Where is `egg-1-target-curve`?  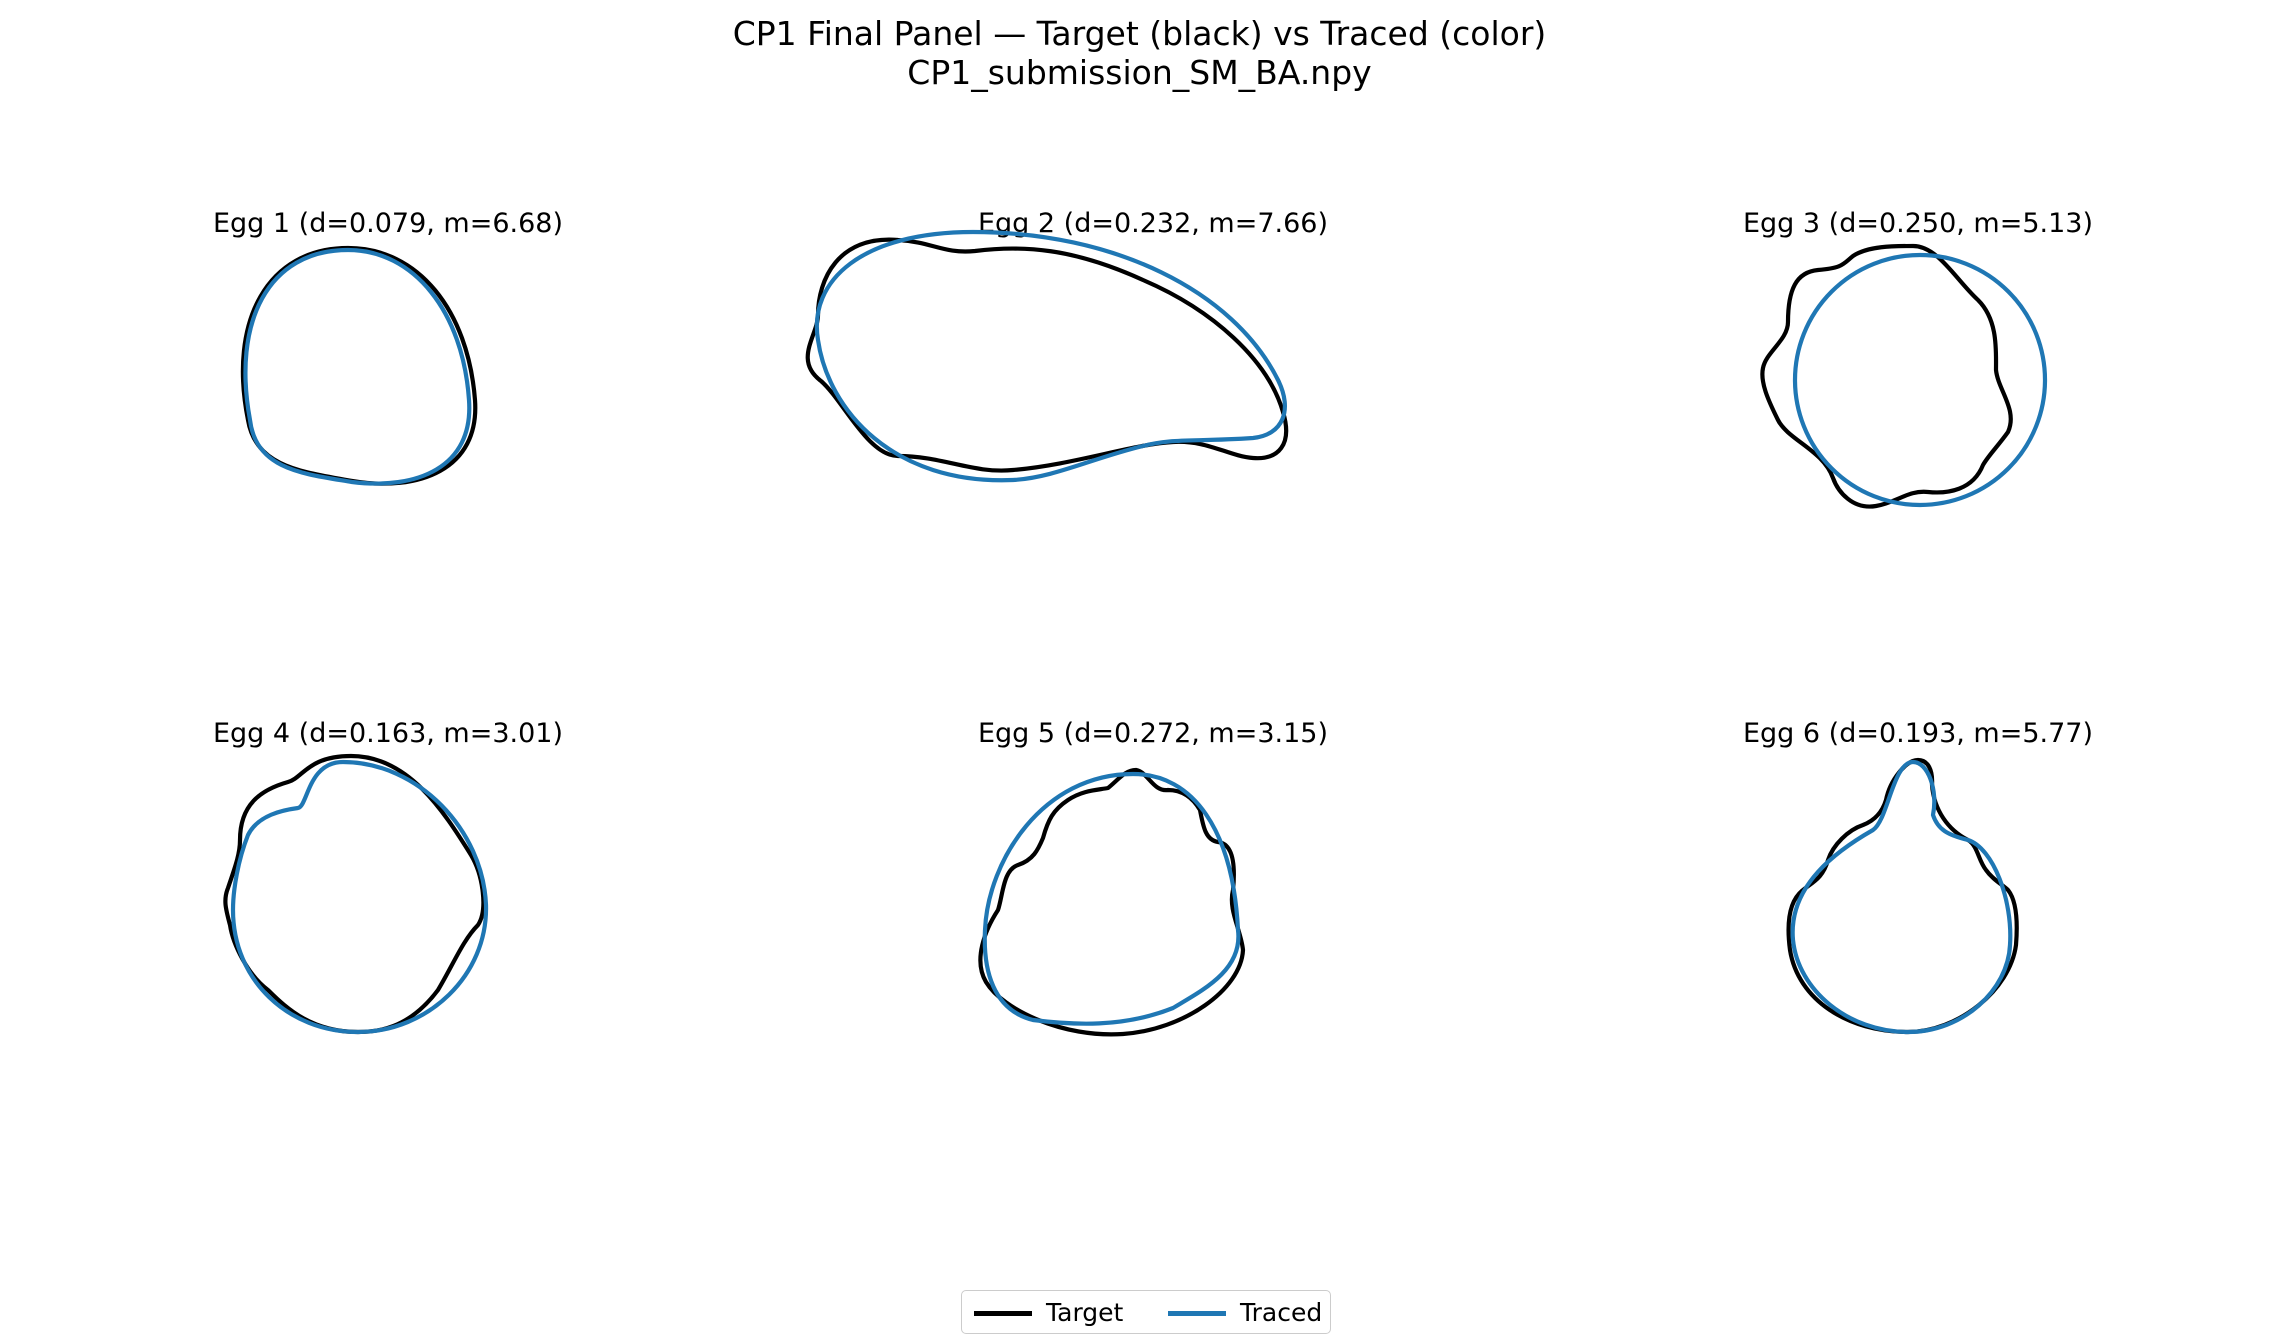
egg-1-target-curve is located at coordinates (359, 365).